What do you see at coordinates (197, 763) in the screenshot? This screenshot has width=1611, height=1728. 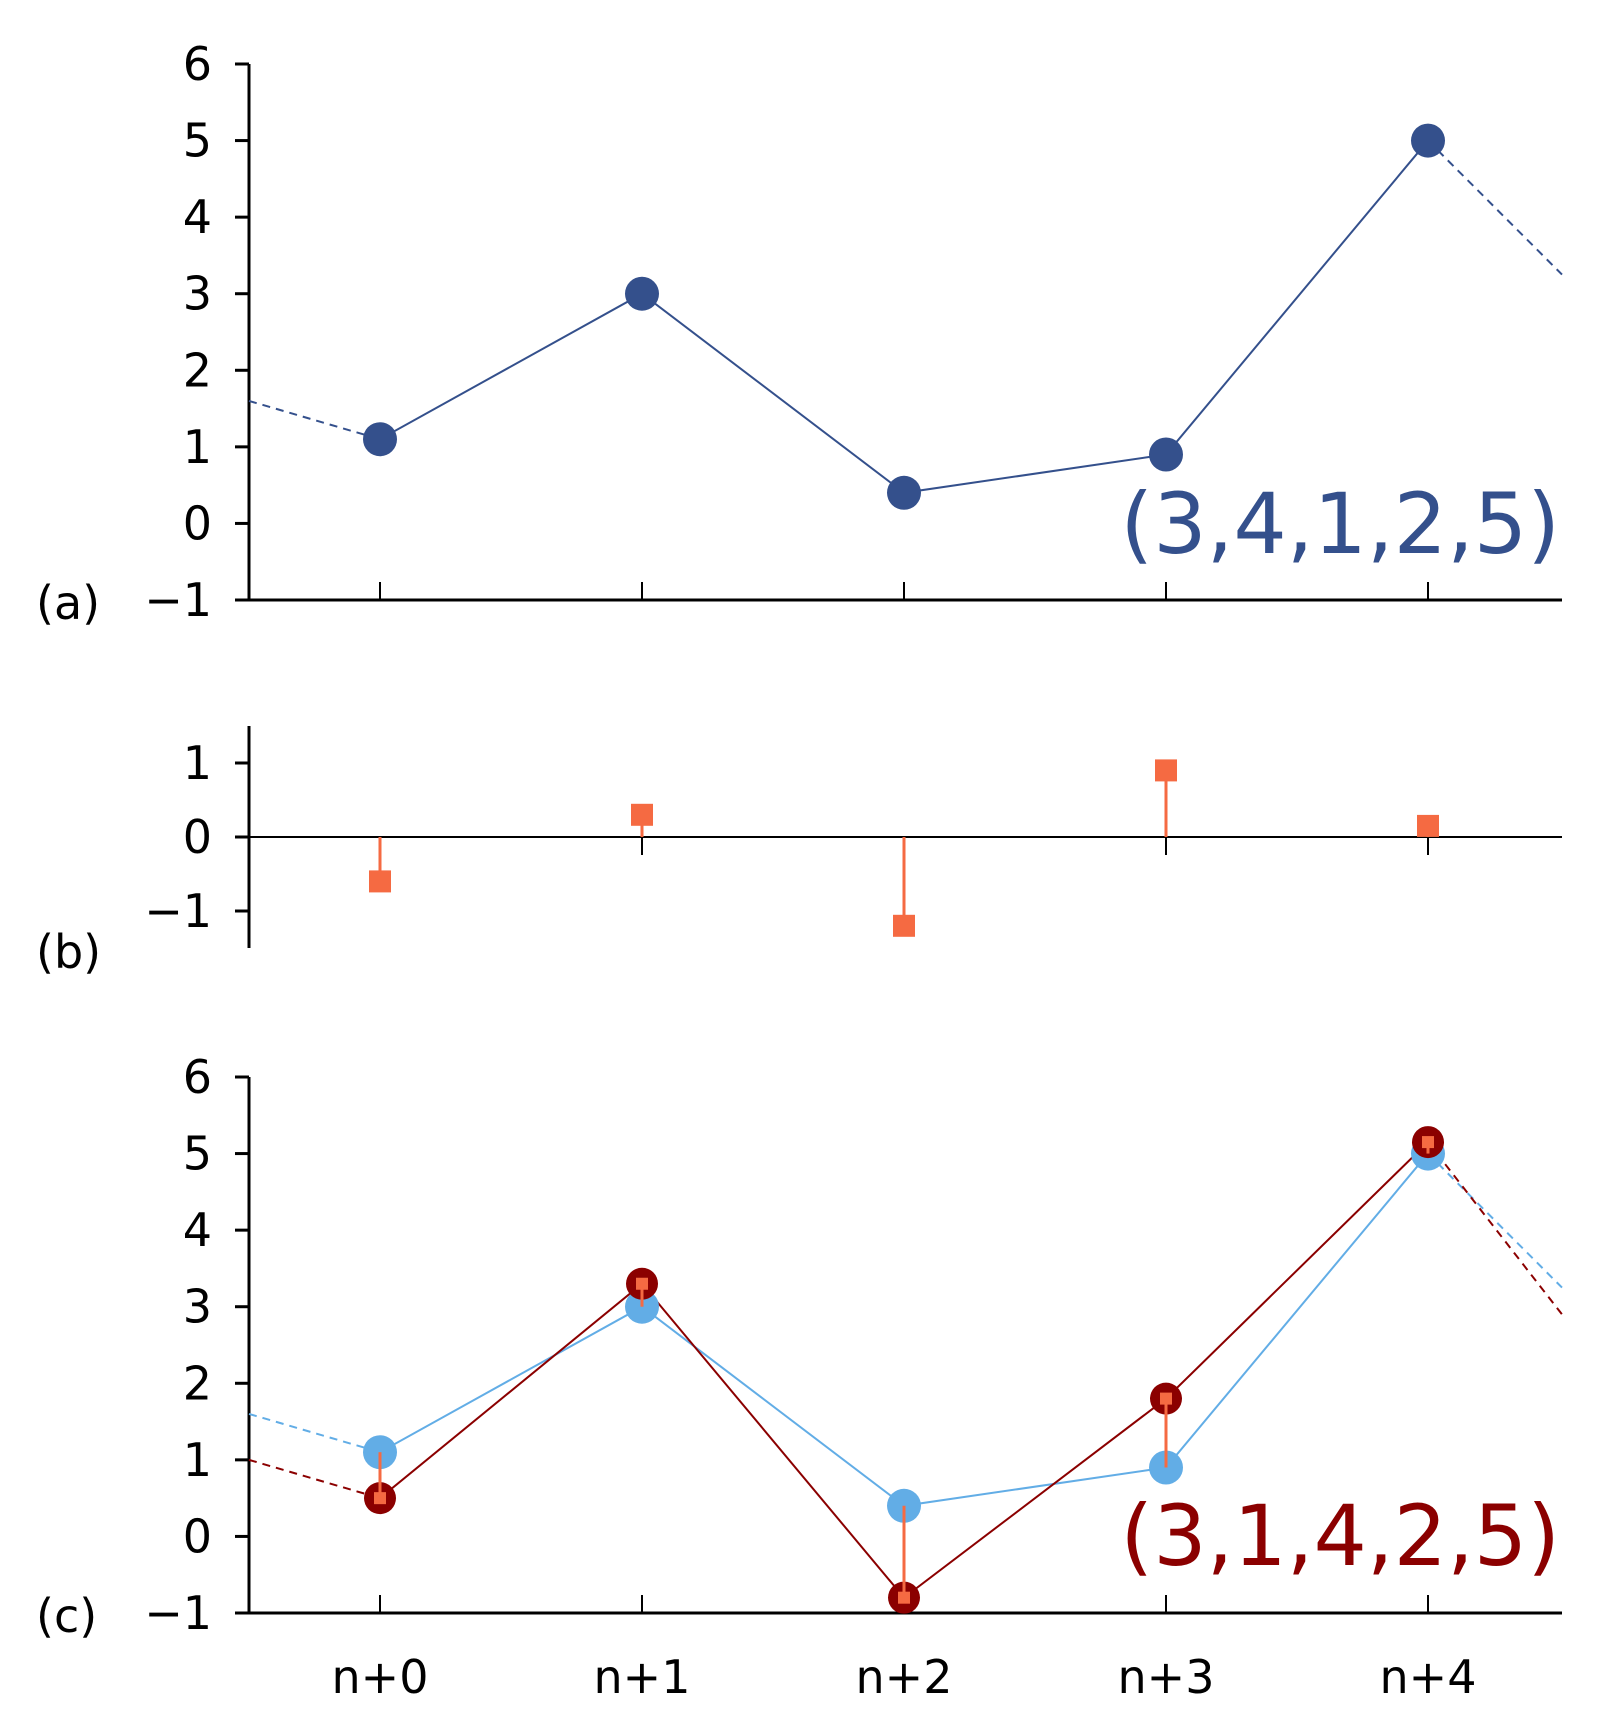 I see `panel-b-y-tick-label: 1` at bounding box center [197, 763].